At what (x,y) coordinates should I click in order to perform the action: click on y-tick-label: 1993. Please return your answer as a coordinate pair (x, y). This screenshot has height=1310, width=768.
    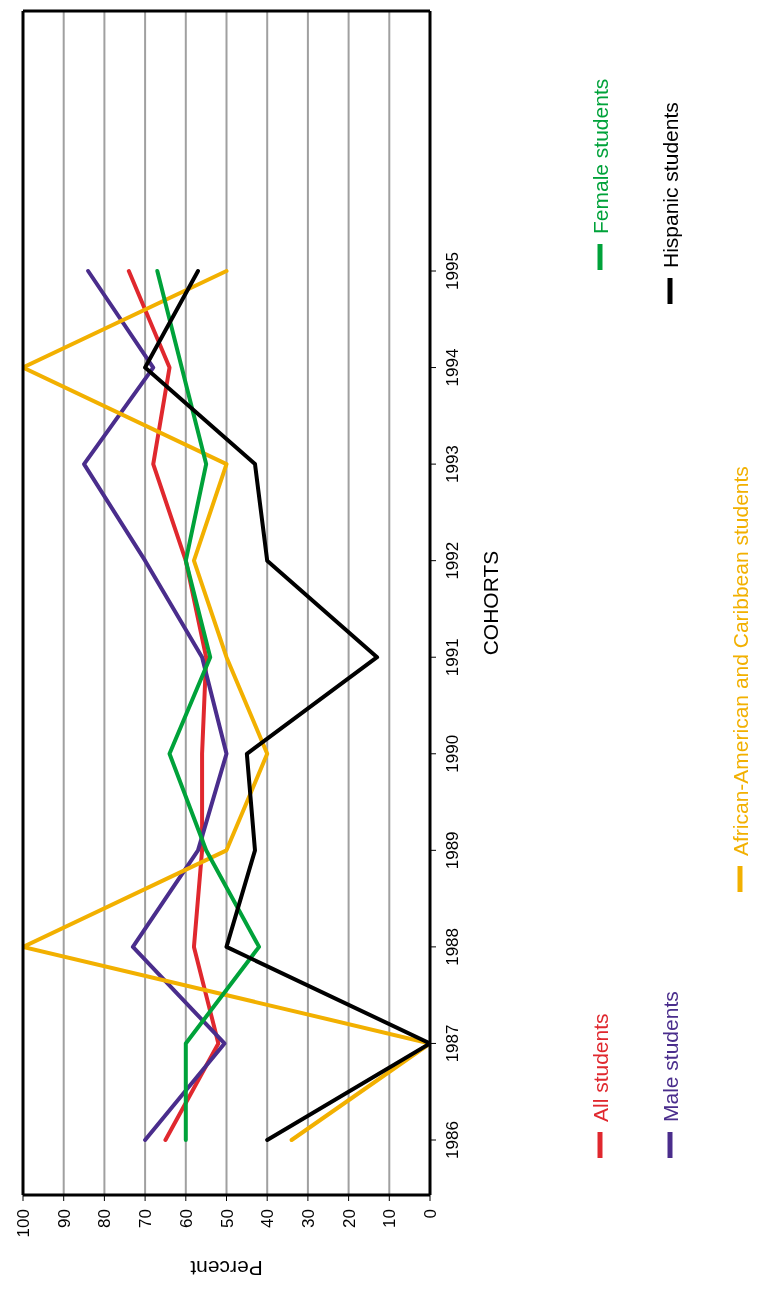
    Looking at the image, I should click on (452, 464).